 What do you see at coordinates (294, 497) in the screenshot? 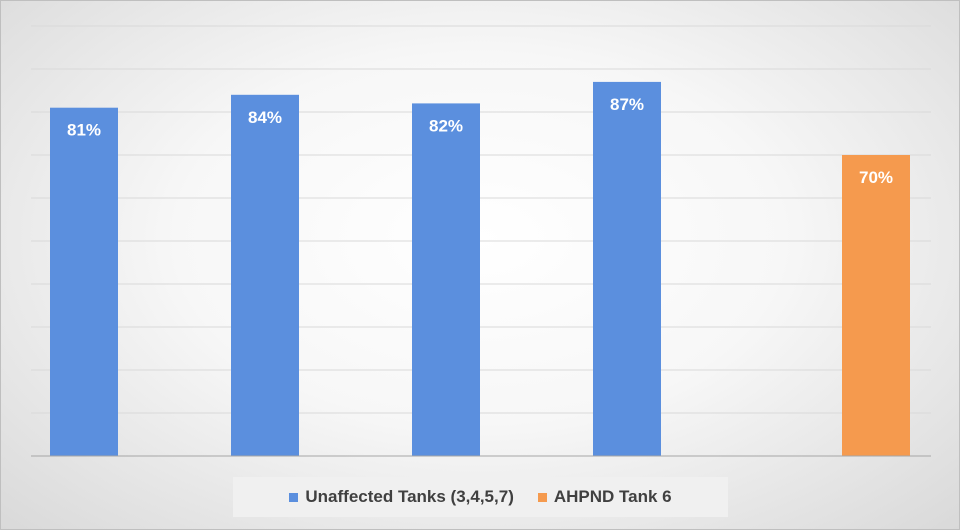
I see `legend-swatch-unaffected` at bounding box center [294, 497].